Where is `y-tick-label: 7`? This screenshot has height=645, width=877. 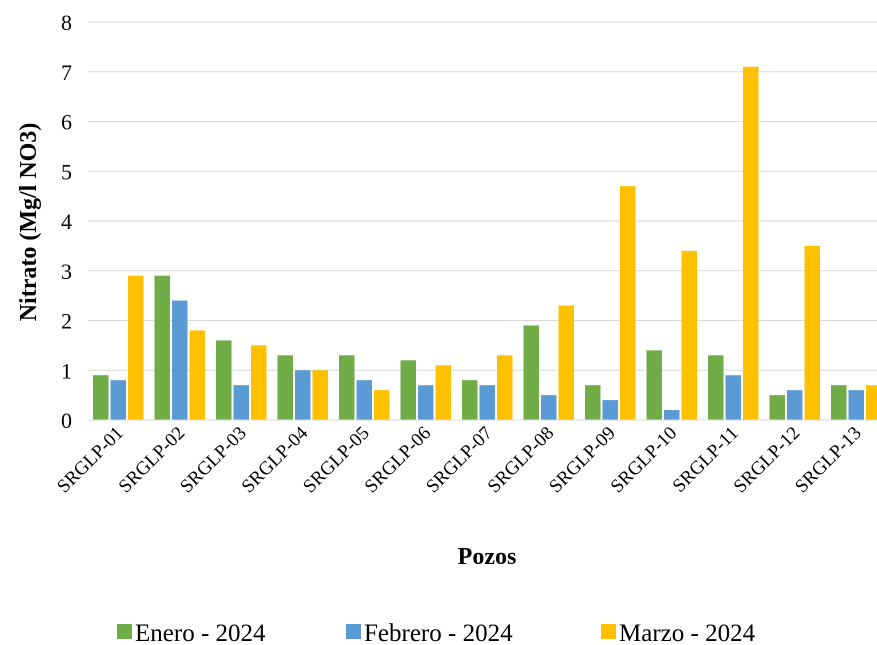 y-tick-label: 7 is located at coordinates (66, 72).